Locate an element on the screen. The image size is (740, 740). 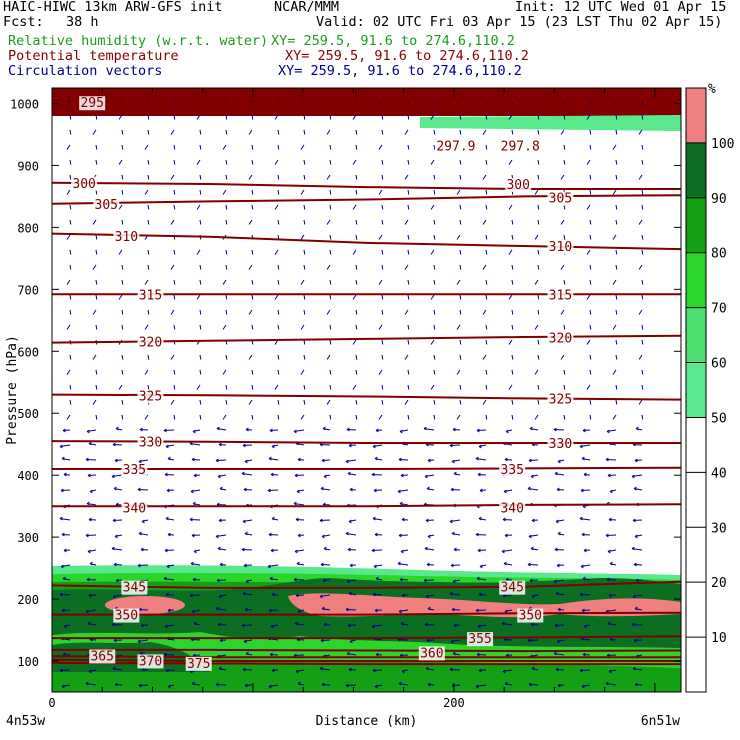
colorbar-band is located at coordinates (696, 335).